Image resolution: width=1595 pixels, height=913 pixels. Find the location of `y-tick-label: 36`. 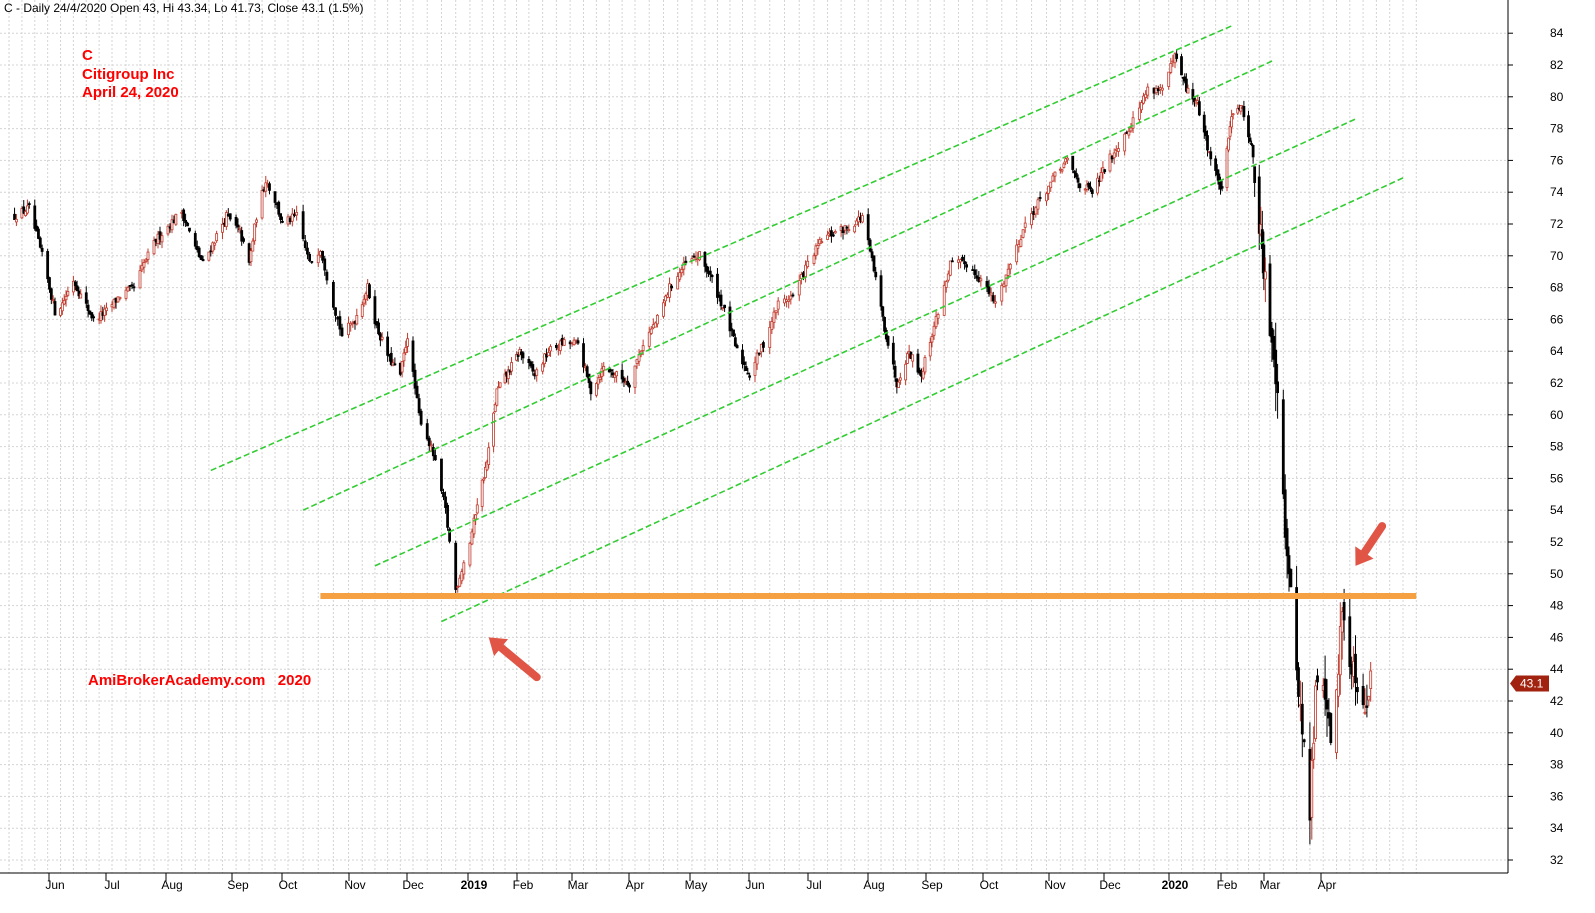

y-tick-label: 36 is located at coordinates (1557, 796).